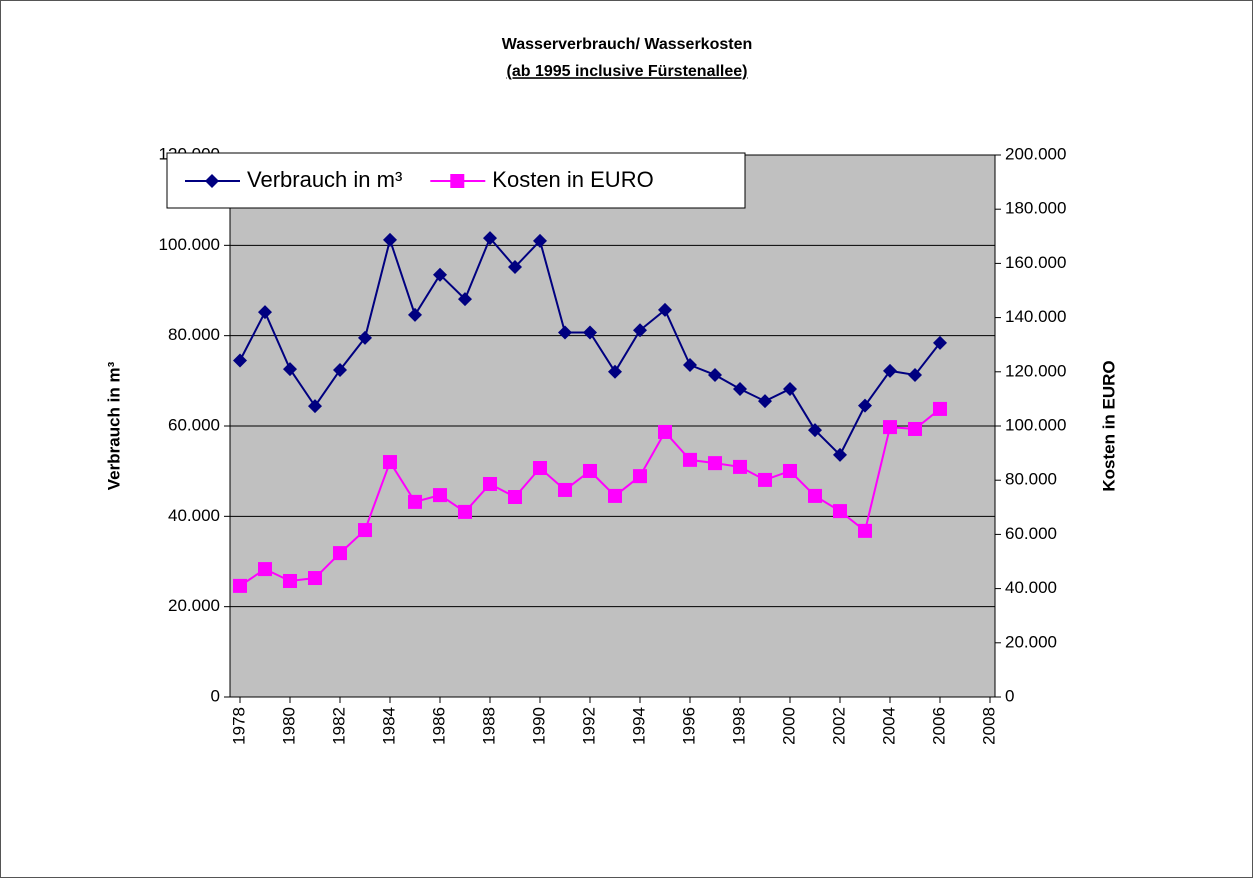  What do you see at coordinates (1035, 153) in the screenshot?
I see `y2-tick-label: 200.000` at bounding box center [1035, 153].